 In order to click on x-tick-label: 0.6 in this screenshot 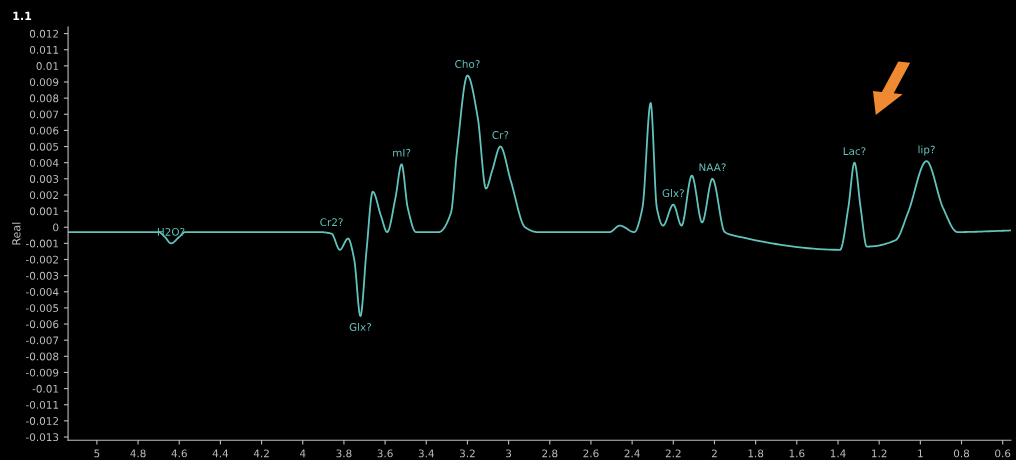, I will do `click(1003, 453)`.